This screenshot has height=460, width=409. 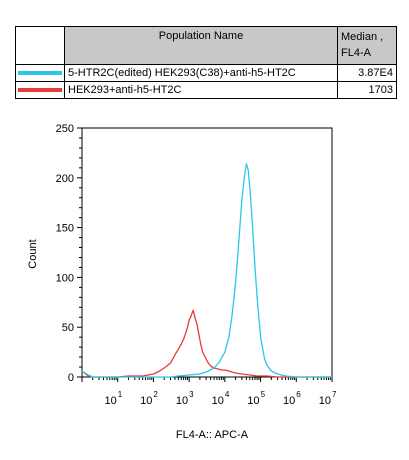 I want to click on legend-swatch-control, so click(x=40, y=90).